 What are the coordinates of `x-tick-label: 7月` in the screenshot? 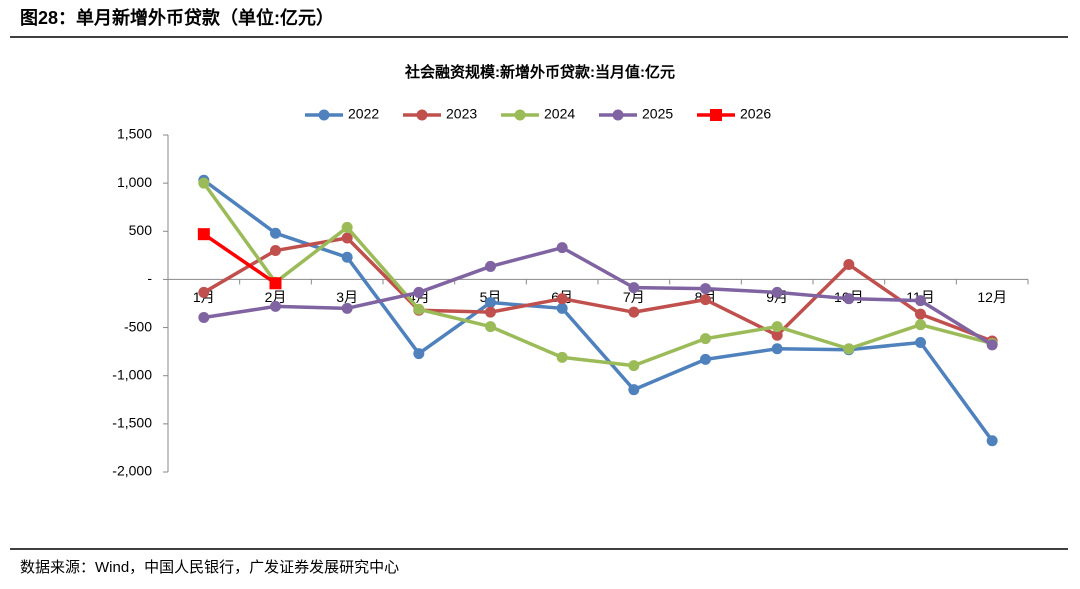 It's located at (634, 297).